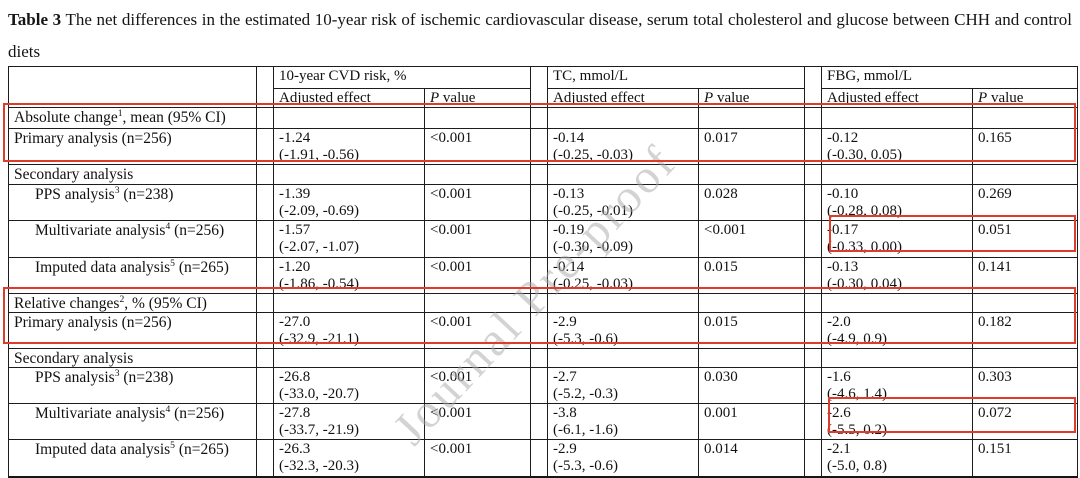  Describe the element at coordinates (349, 275) in the screenshot. I see `effect-cell-cvd: -1.20 (-1.86, -0.54)` at that location.